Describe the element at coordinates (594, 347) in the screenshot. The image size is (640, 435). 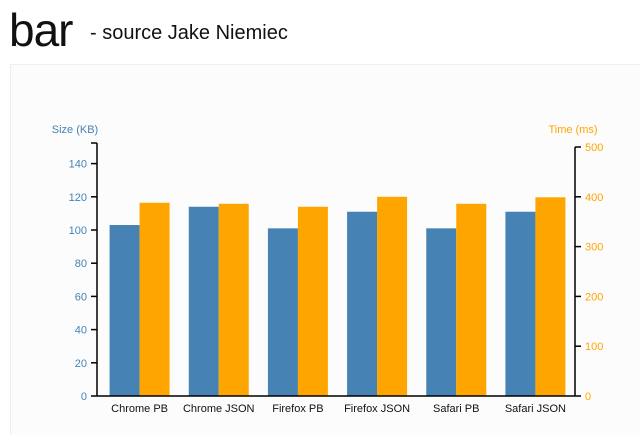
I see `y-tick-label-right-1: 100` at that location.